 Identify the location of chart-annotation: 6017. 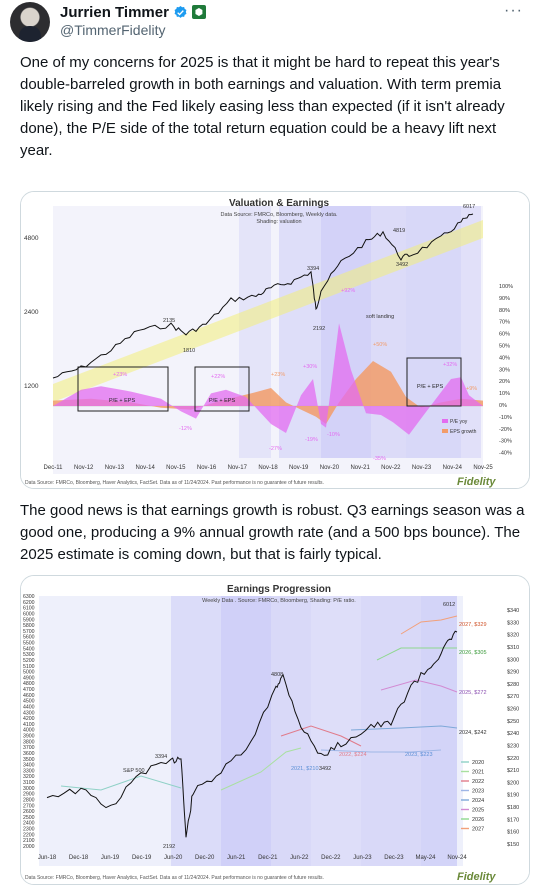
(469, 207).